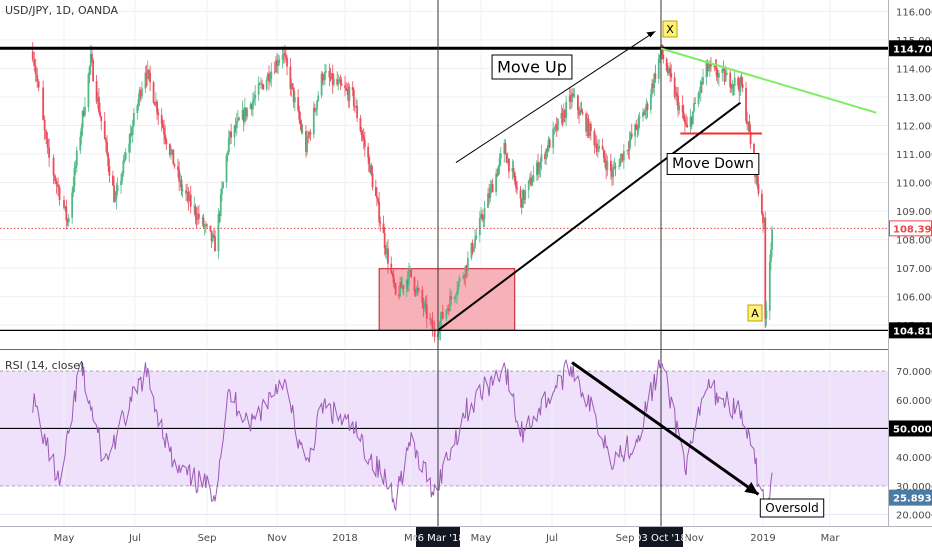  What do you see at coordinates (670, 29) in the screenshot?
I see `point-label-x-text: X` at bounding box center [670, 29].